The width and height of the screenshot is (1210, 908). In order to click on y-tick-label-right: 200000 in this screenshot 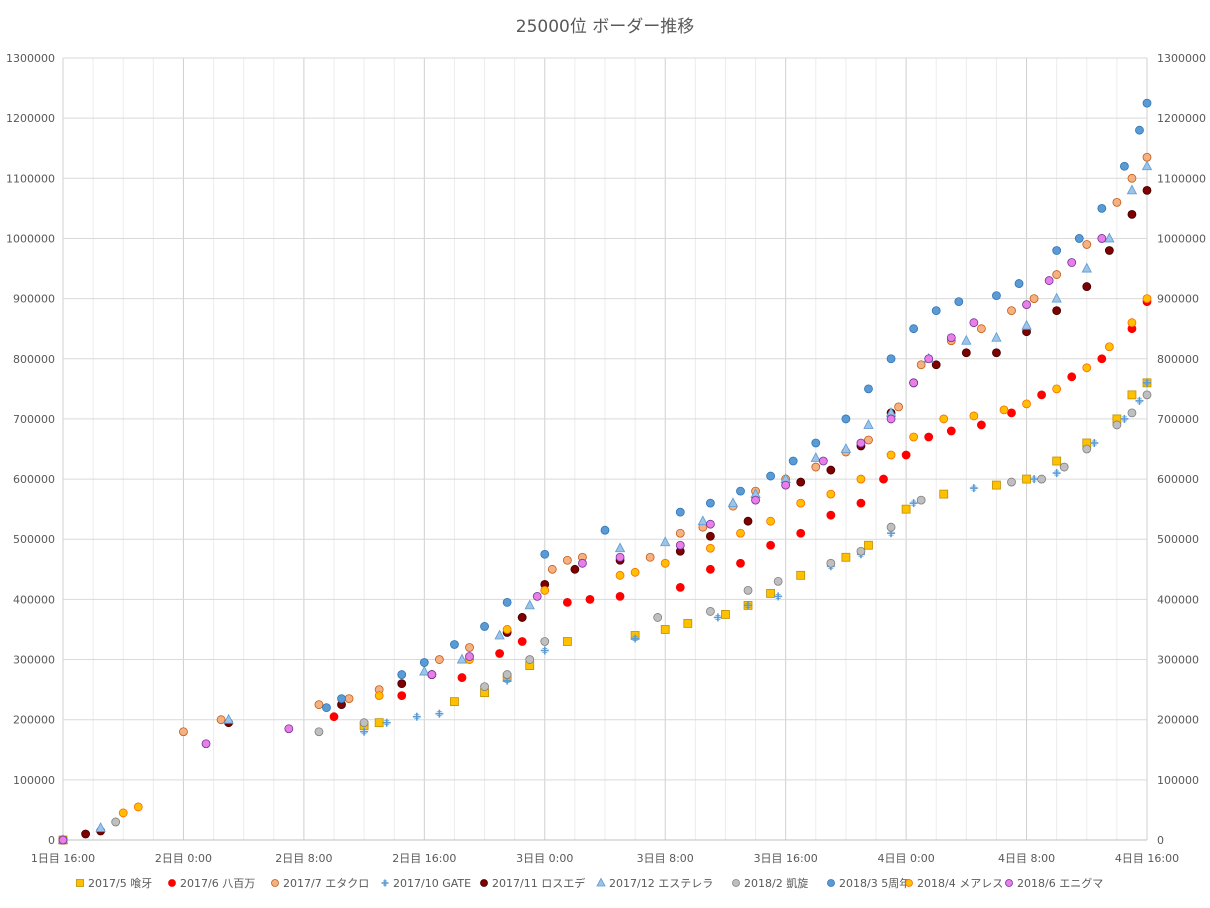, I will do `click(1178, 720)`.